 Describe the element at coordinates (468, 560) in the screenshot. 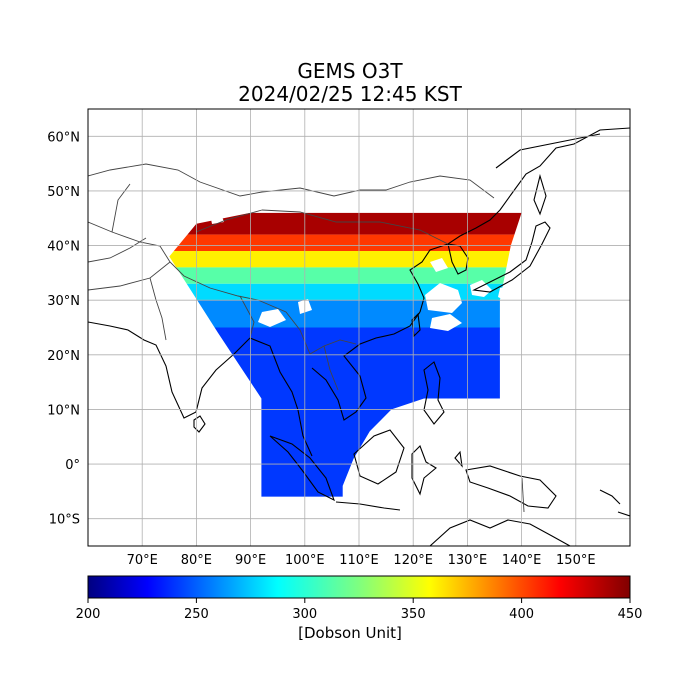

I see `lon-tick-label: 130°E` at that location.